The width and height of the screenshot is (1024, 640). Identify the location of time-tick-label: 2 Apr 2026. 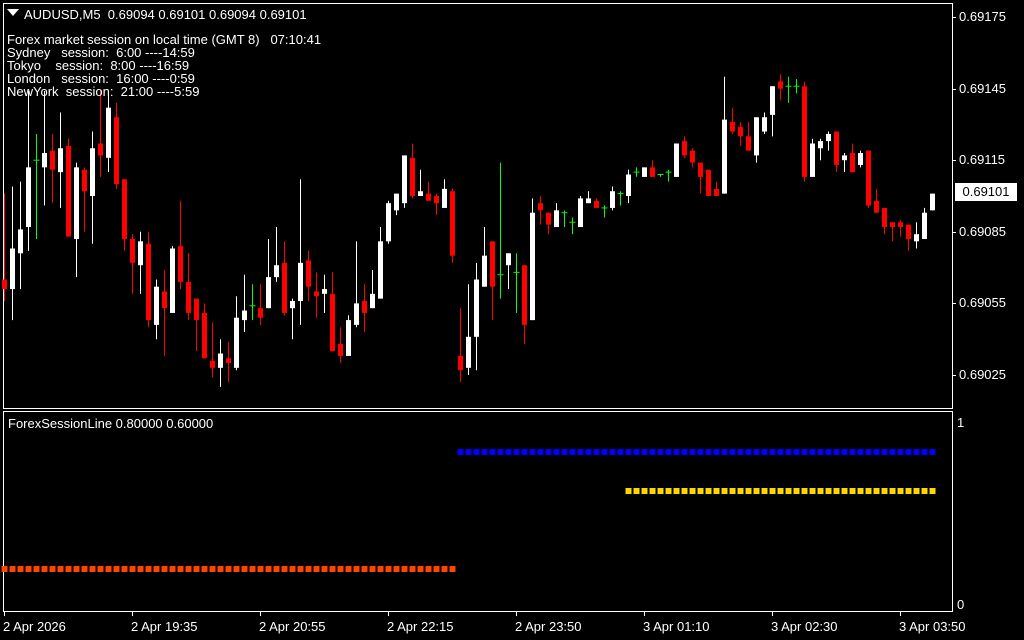
(34, 626).